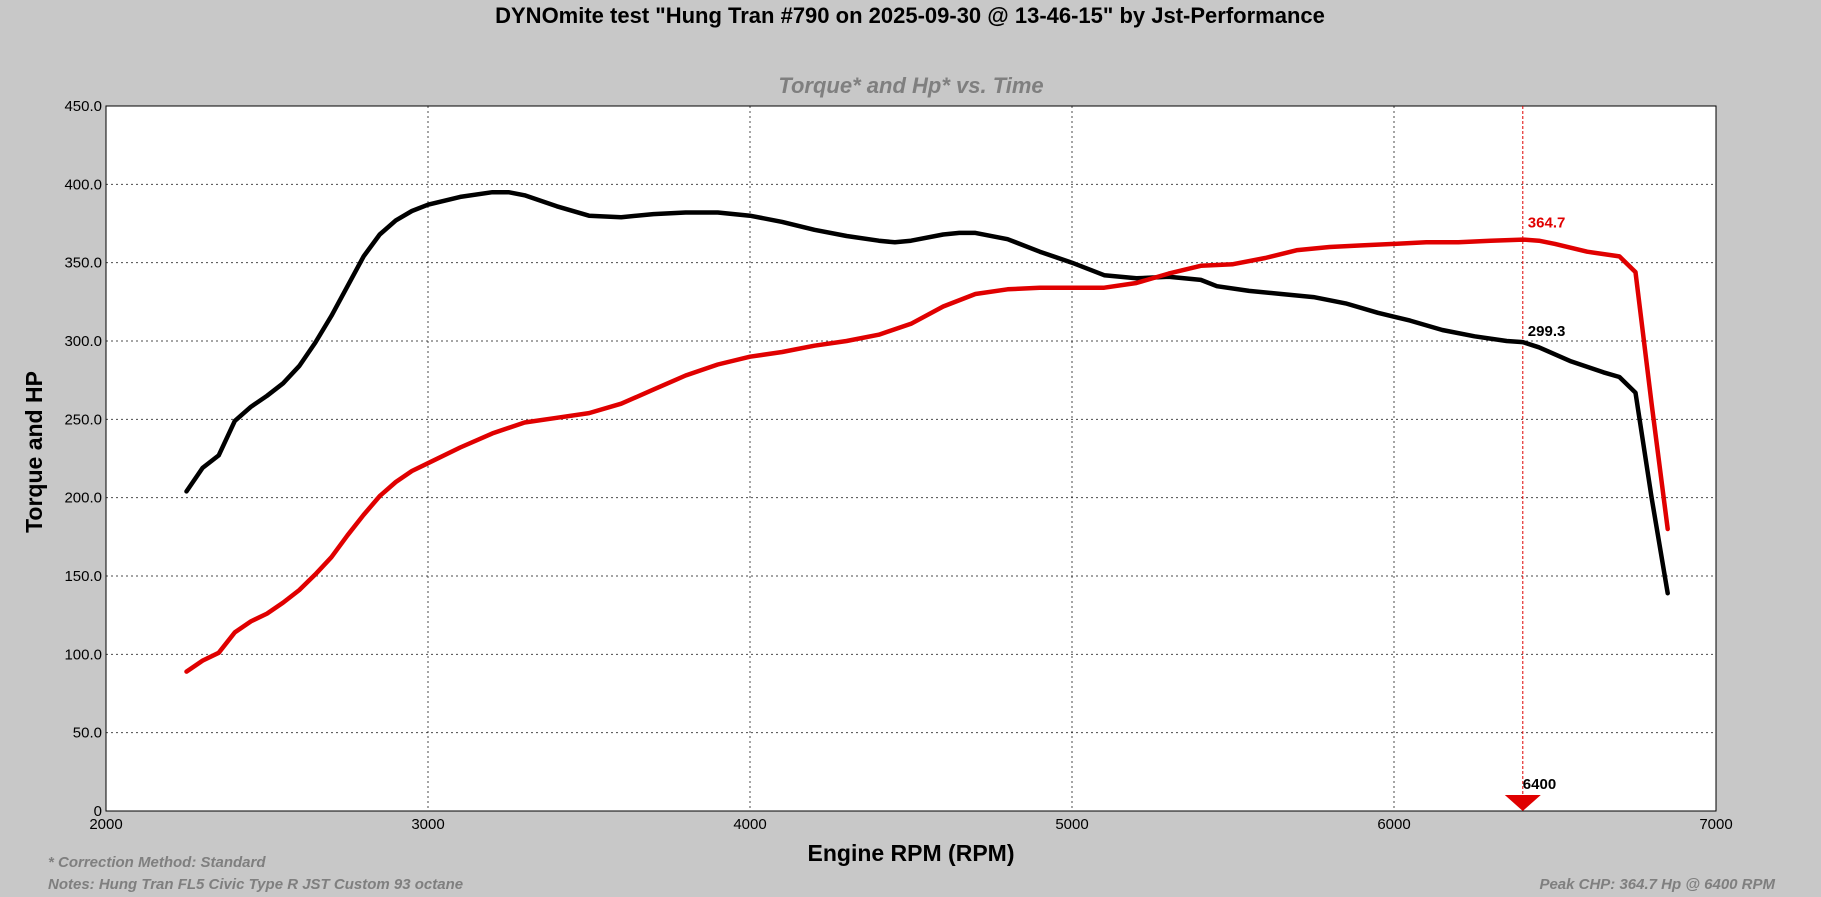 The height and width of the screenshot is (897, 1821). I want to click on x-axis-title: Engine RPM (RPM), so click(911, 853).